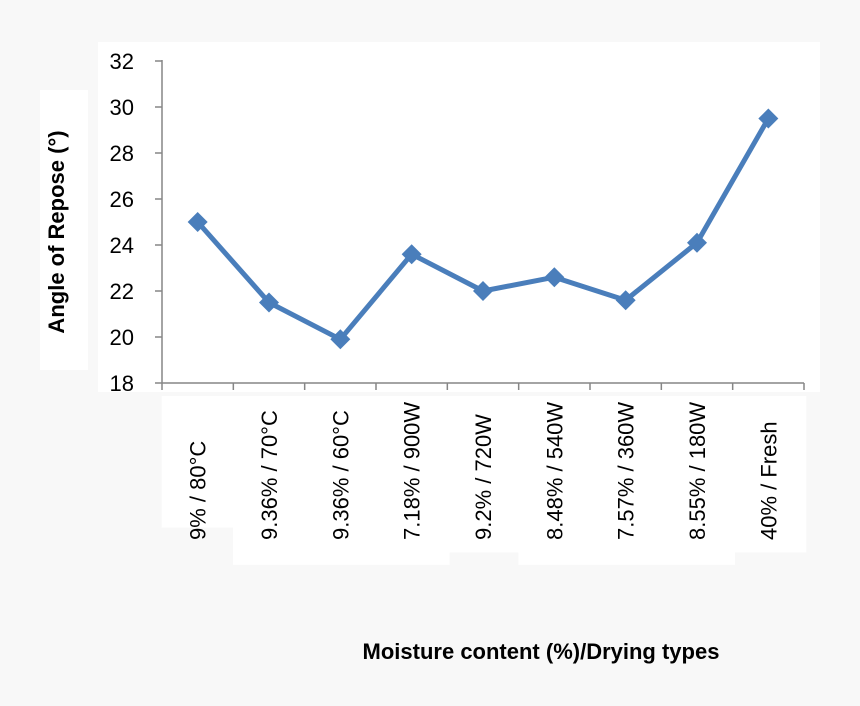  What do you see at coordinates (122, 245) in the screenshot?
I see `y-tick-label: 24` at bounding box center [122, 245].